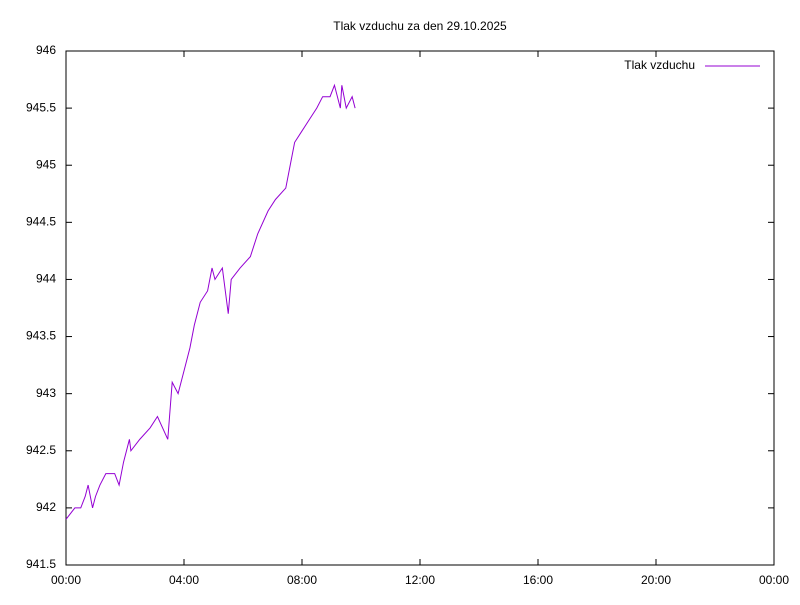 This screenshot has height=605, width=800. What do you see at coordinates (41, 564) in the screenshot?
I see `y-tick-label: 941.5` at bounding box center [41, 564].